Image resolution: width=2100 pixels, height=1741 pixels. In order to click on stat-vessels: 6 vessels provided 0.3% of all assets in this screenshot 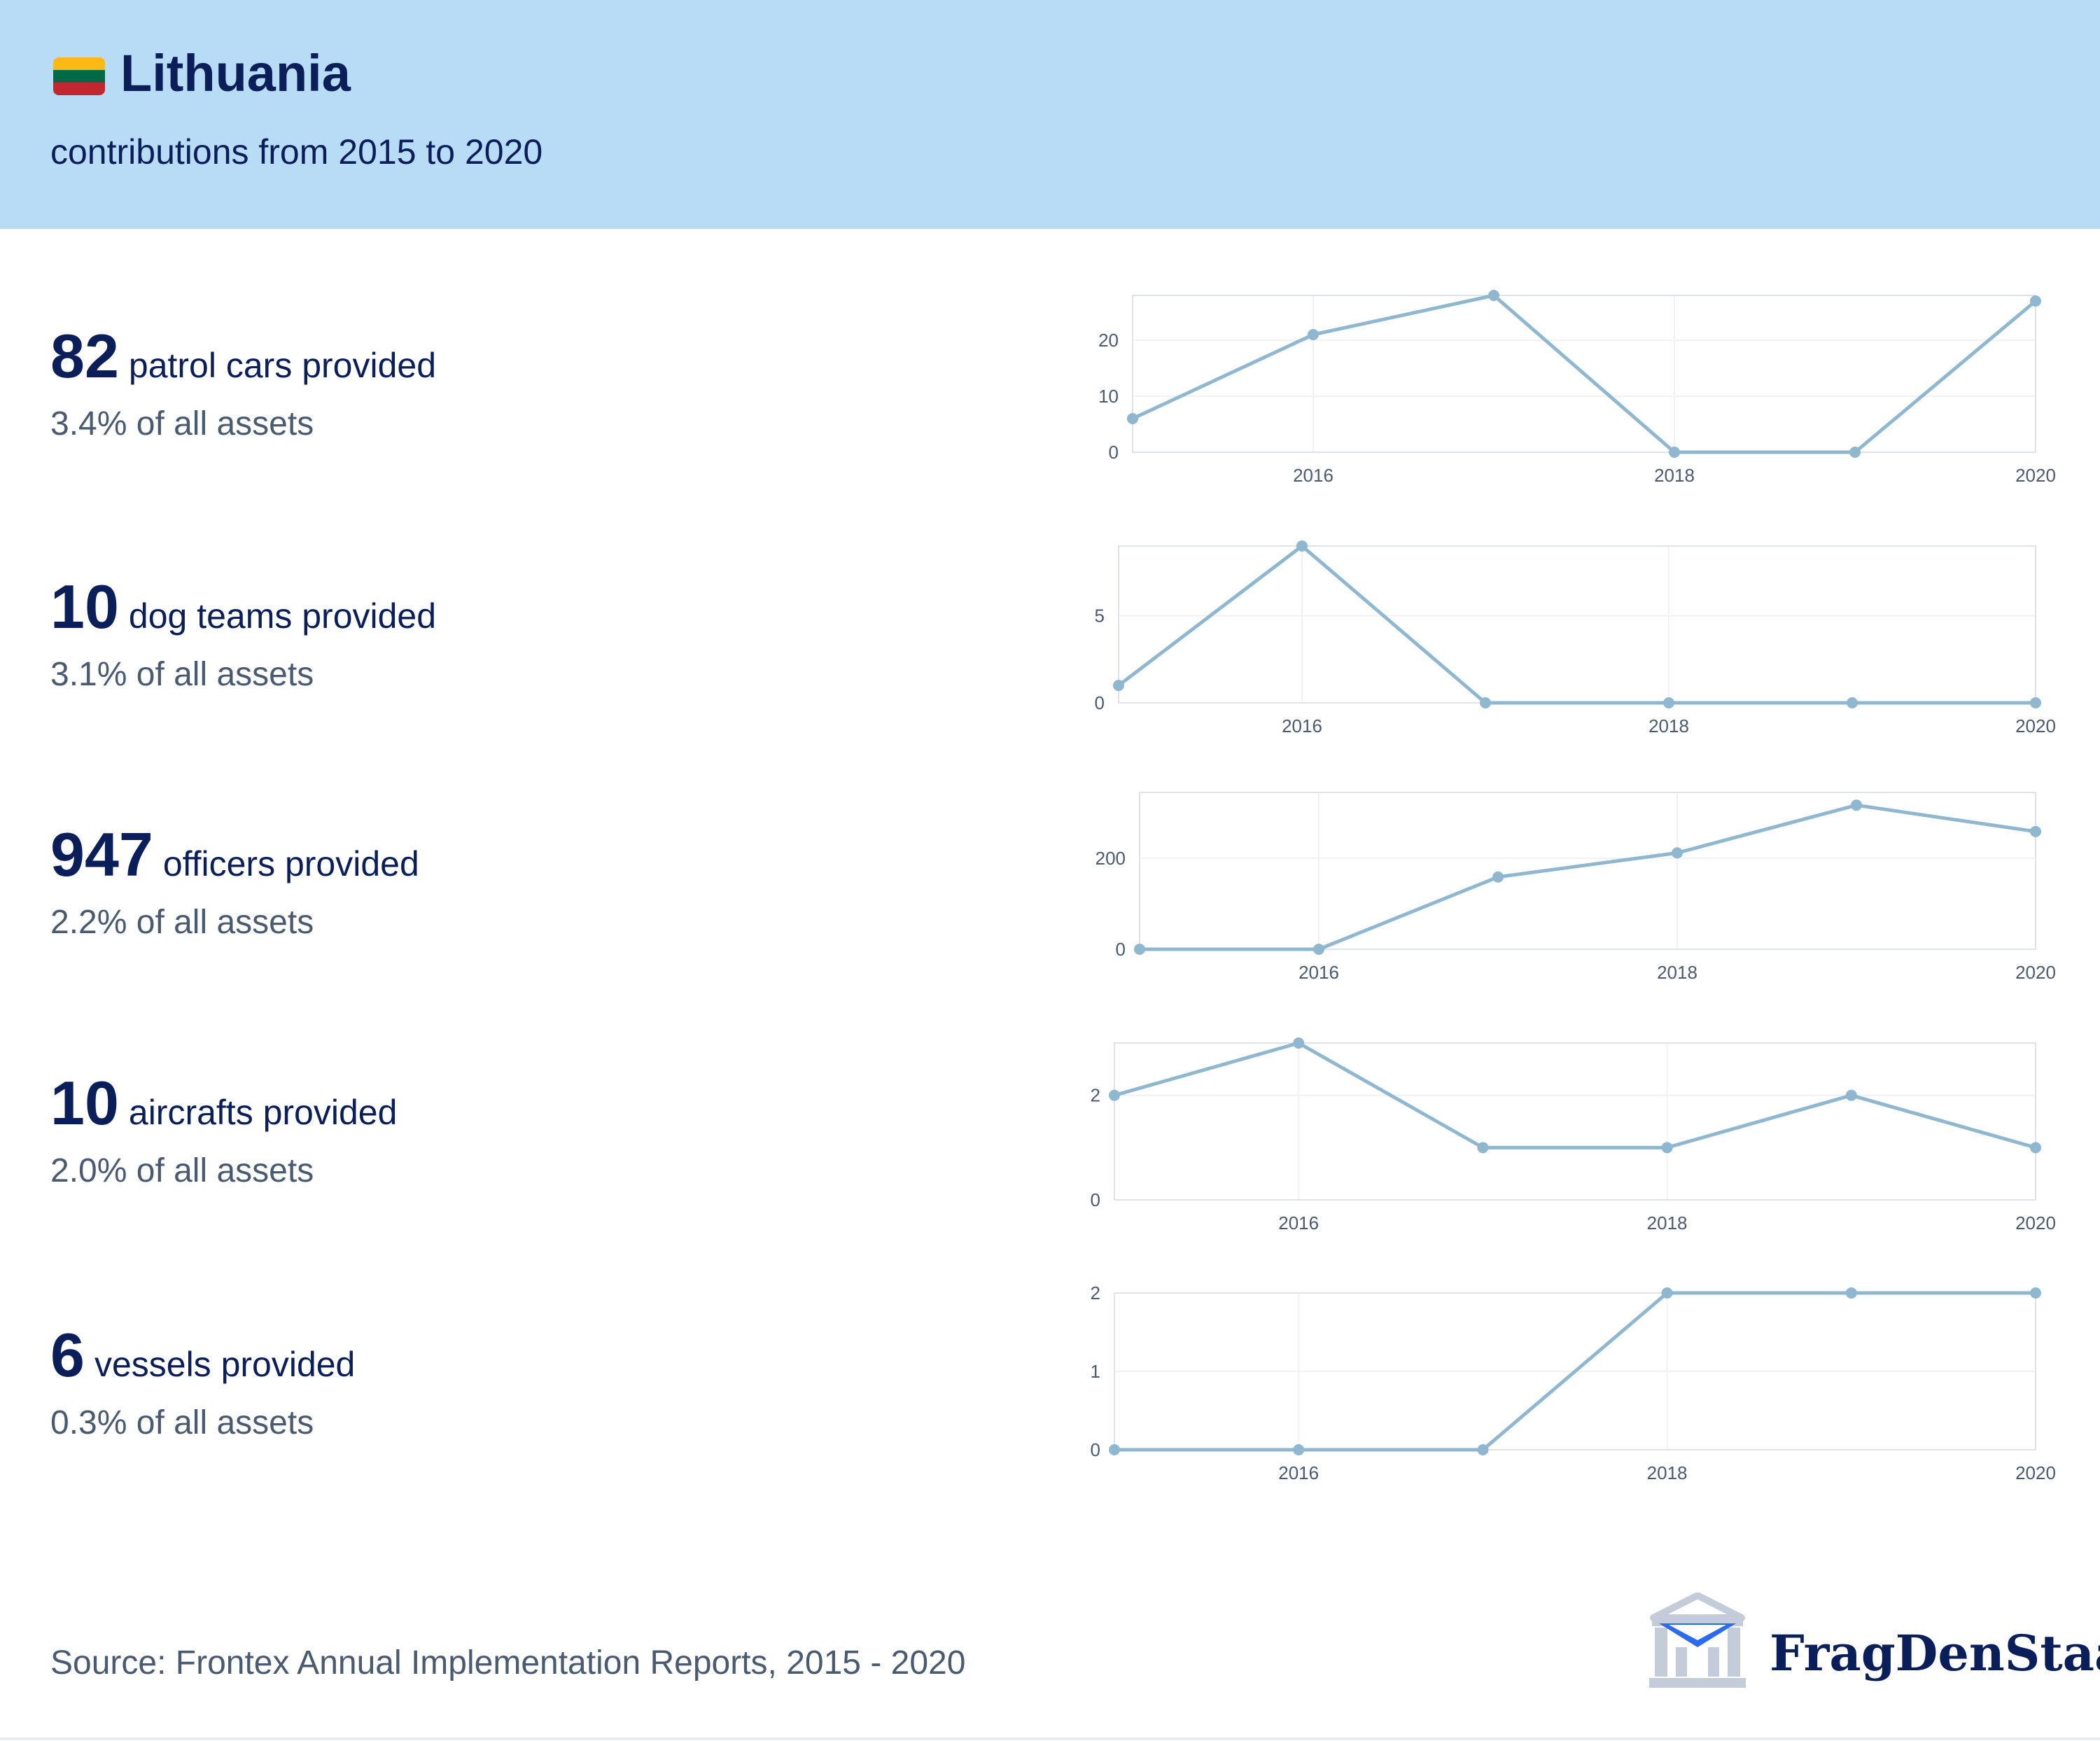, I will do `click(202, 1381)`.